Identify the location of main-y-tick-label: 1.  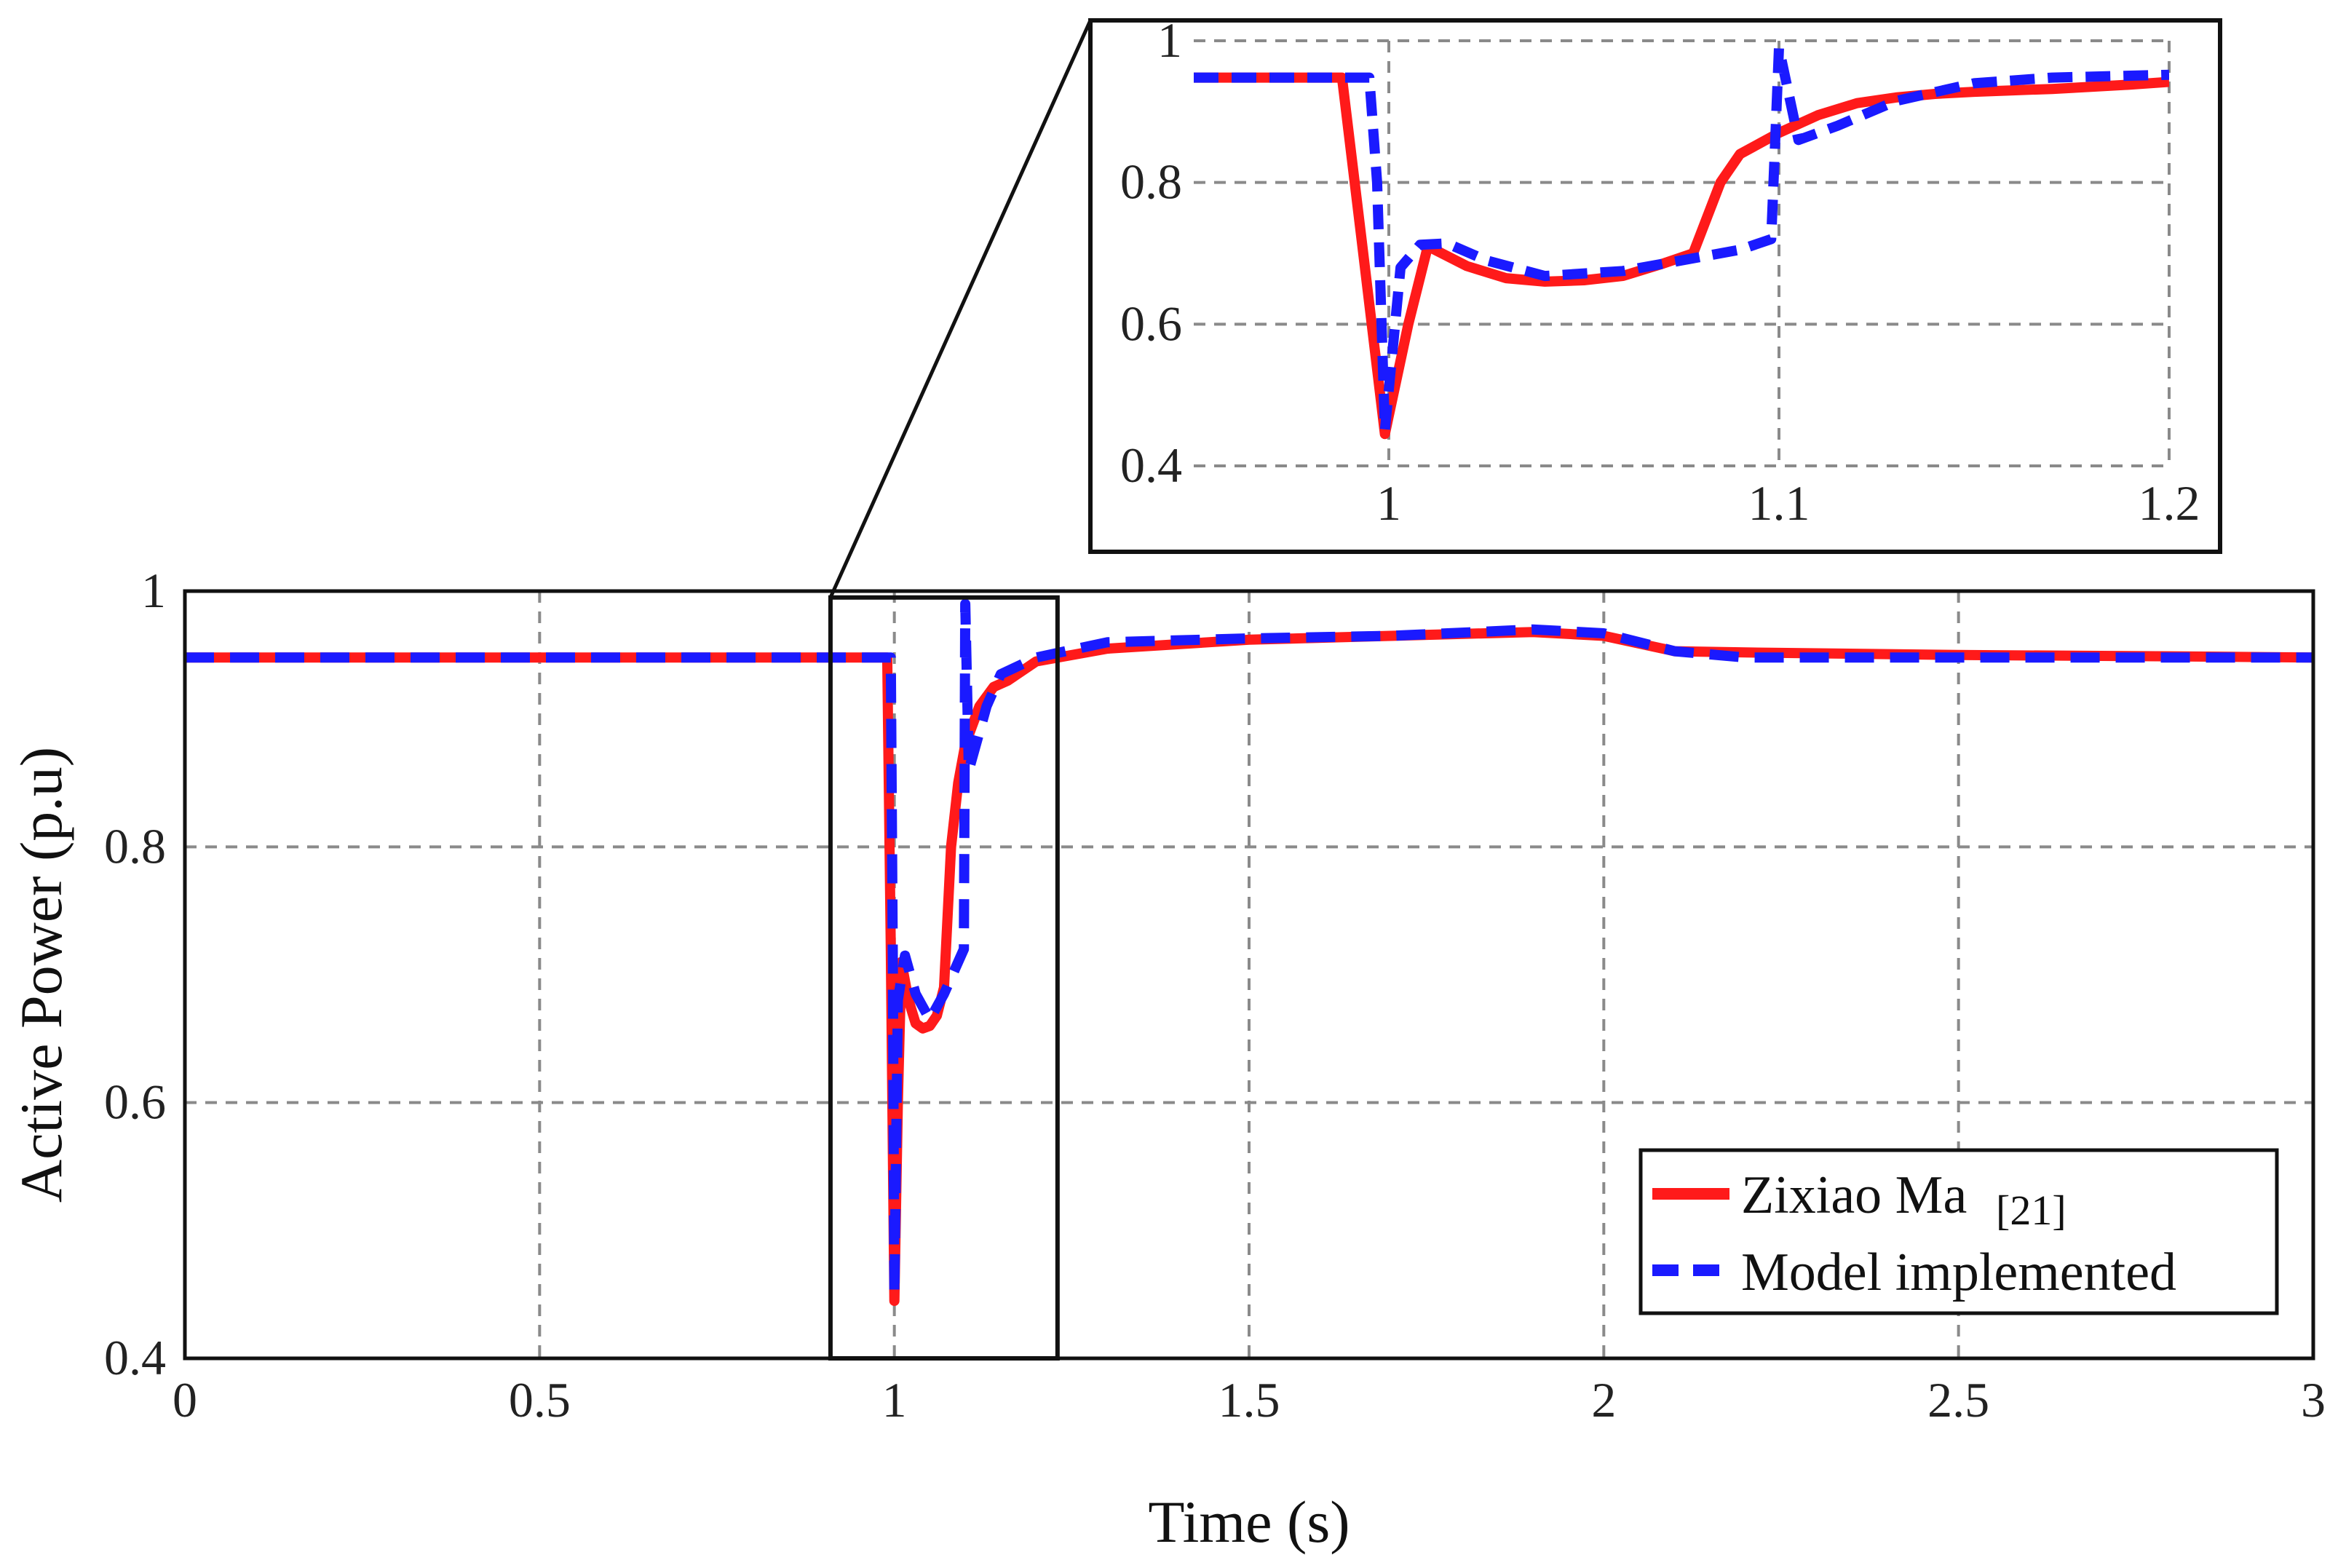
(154, 591).